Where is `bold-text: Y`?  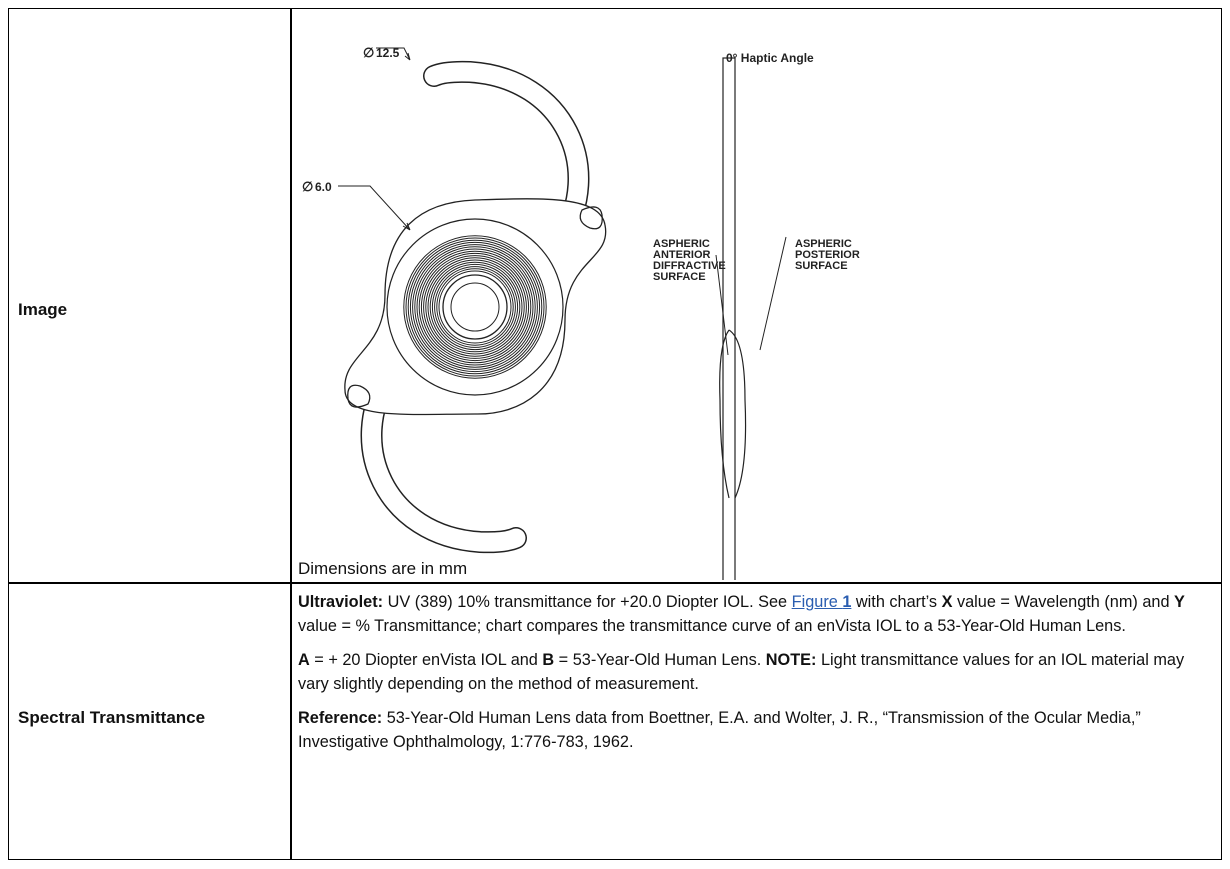
bold-text: Y is located at coordinates (1179, 602).